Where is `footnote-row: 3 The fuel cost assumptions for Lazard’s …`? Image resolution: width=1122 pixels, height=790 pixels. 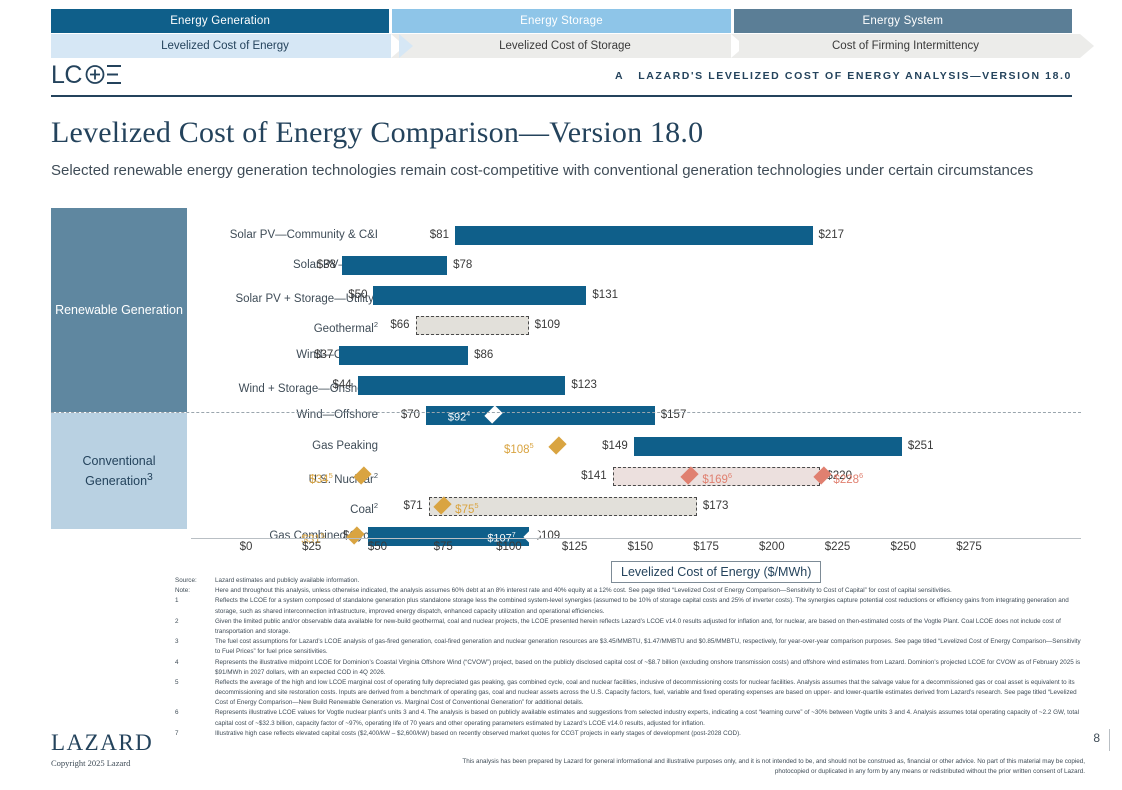 footnote-row: 3 The fuel cost assumptions for Lazard’s … is located at coordinates (630, 647).